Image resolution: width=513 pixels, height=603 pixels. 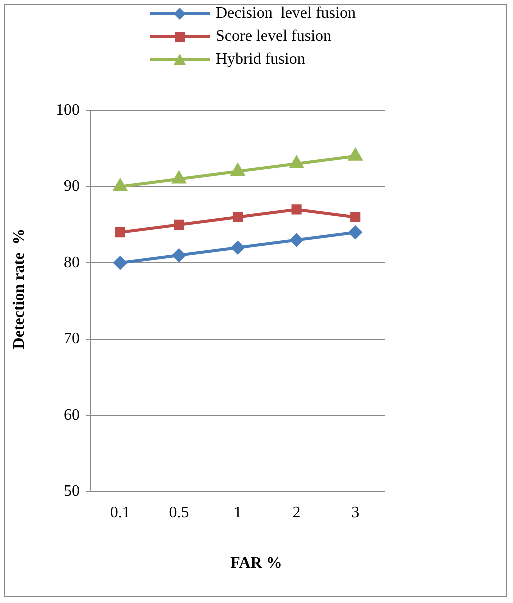 I want to click on y-tick-label: 60, so click(x=72, y=415).